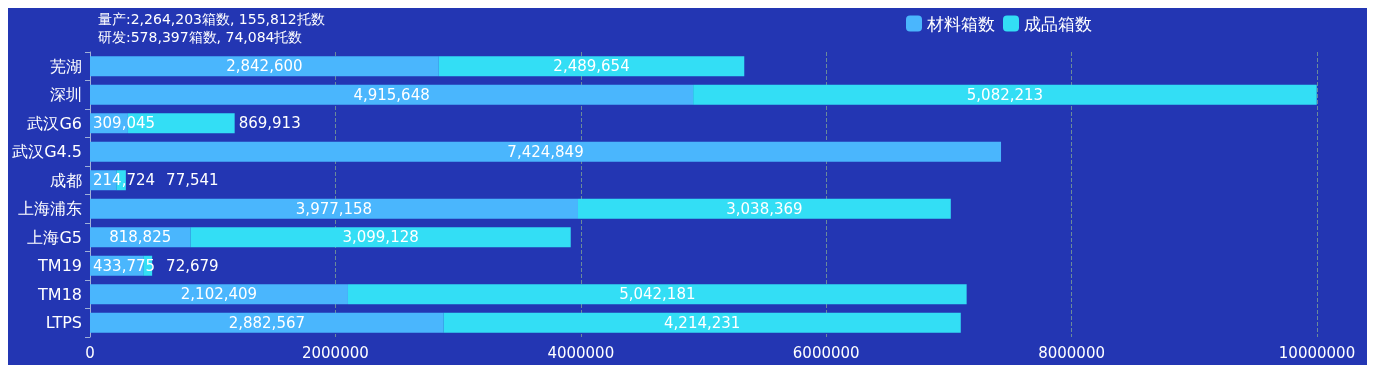 The image size is (1375, 373). Describe the element at coordinates (66, 180) in the screenshot. I see `y-tick-label: 成都` at that location.